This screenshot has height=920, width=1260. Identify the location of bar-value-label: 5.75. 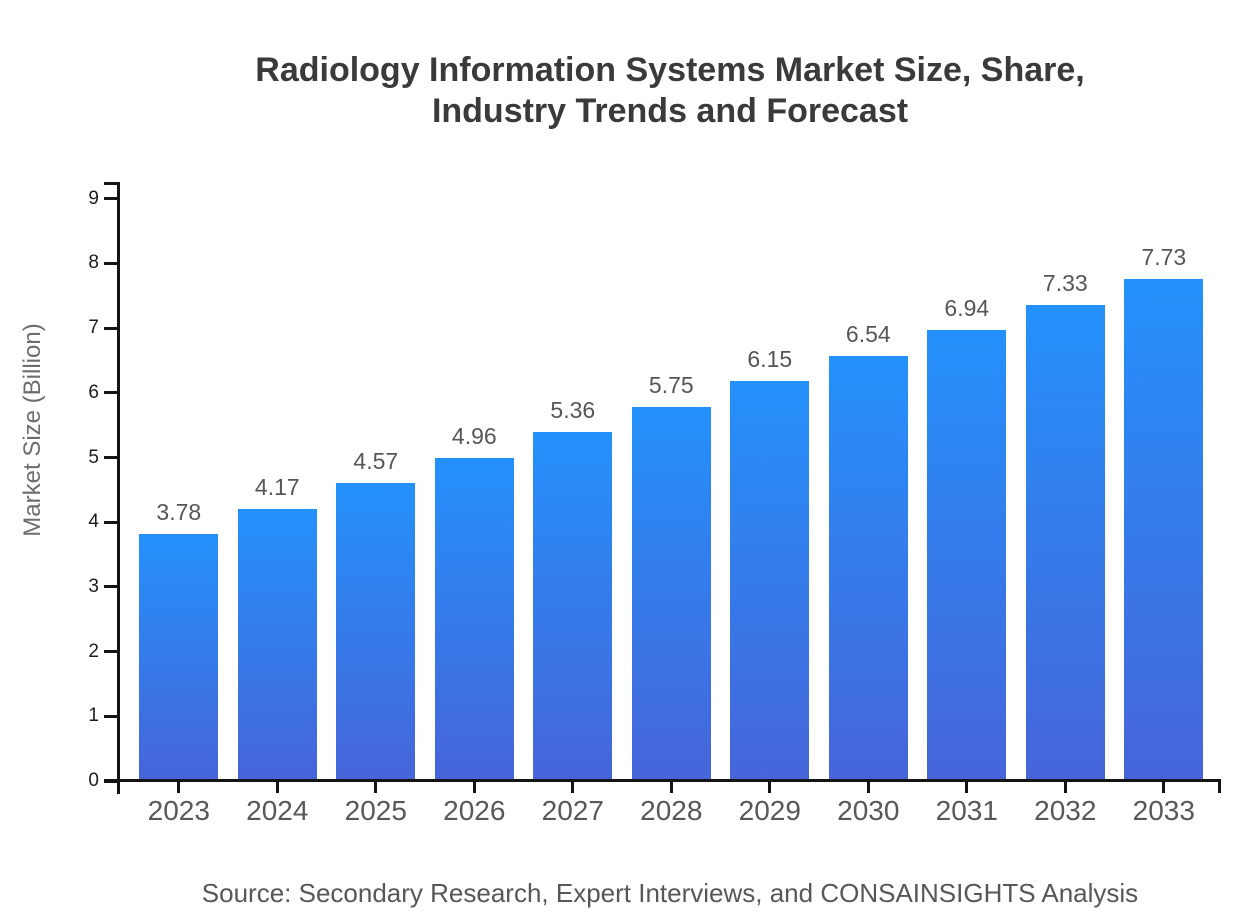
(671, 384).